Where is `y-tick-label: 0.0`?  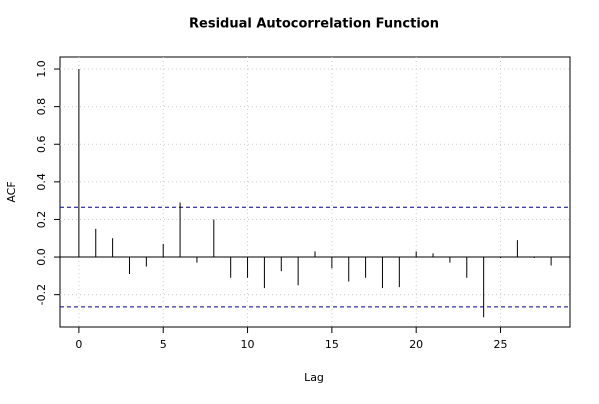
y-tick-label: 0.0 is located at coordinates (41, 257).